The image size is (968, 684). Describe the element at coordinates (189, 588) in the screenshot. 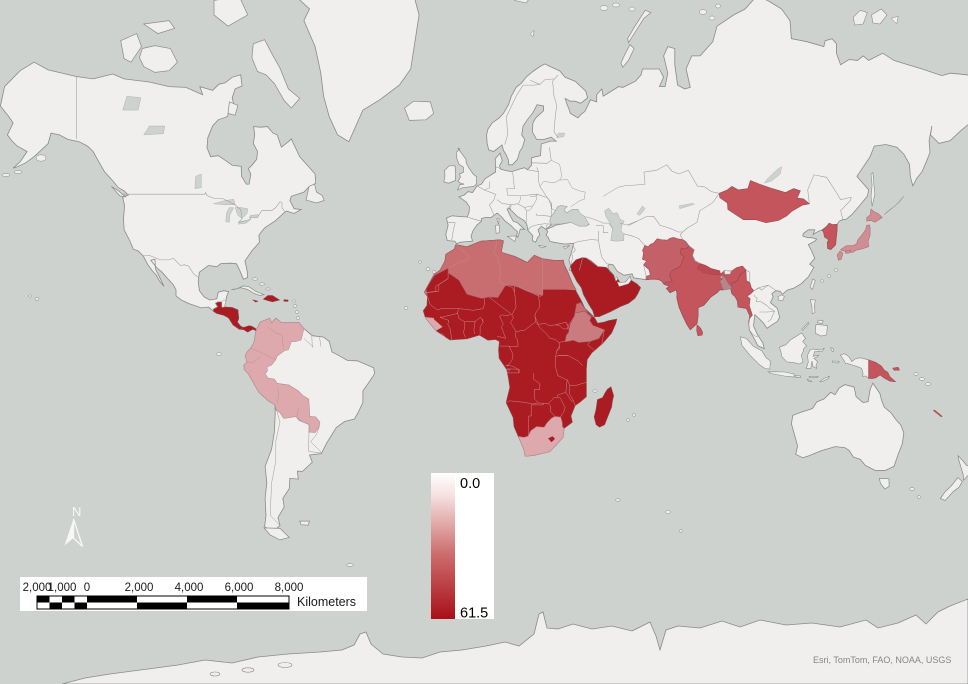

I see `svg-text: 4,000` at that location.